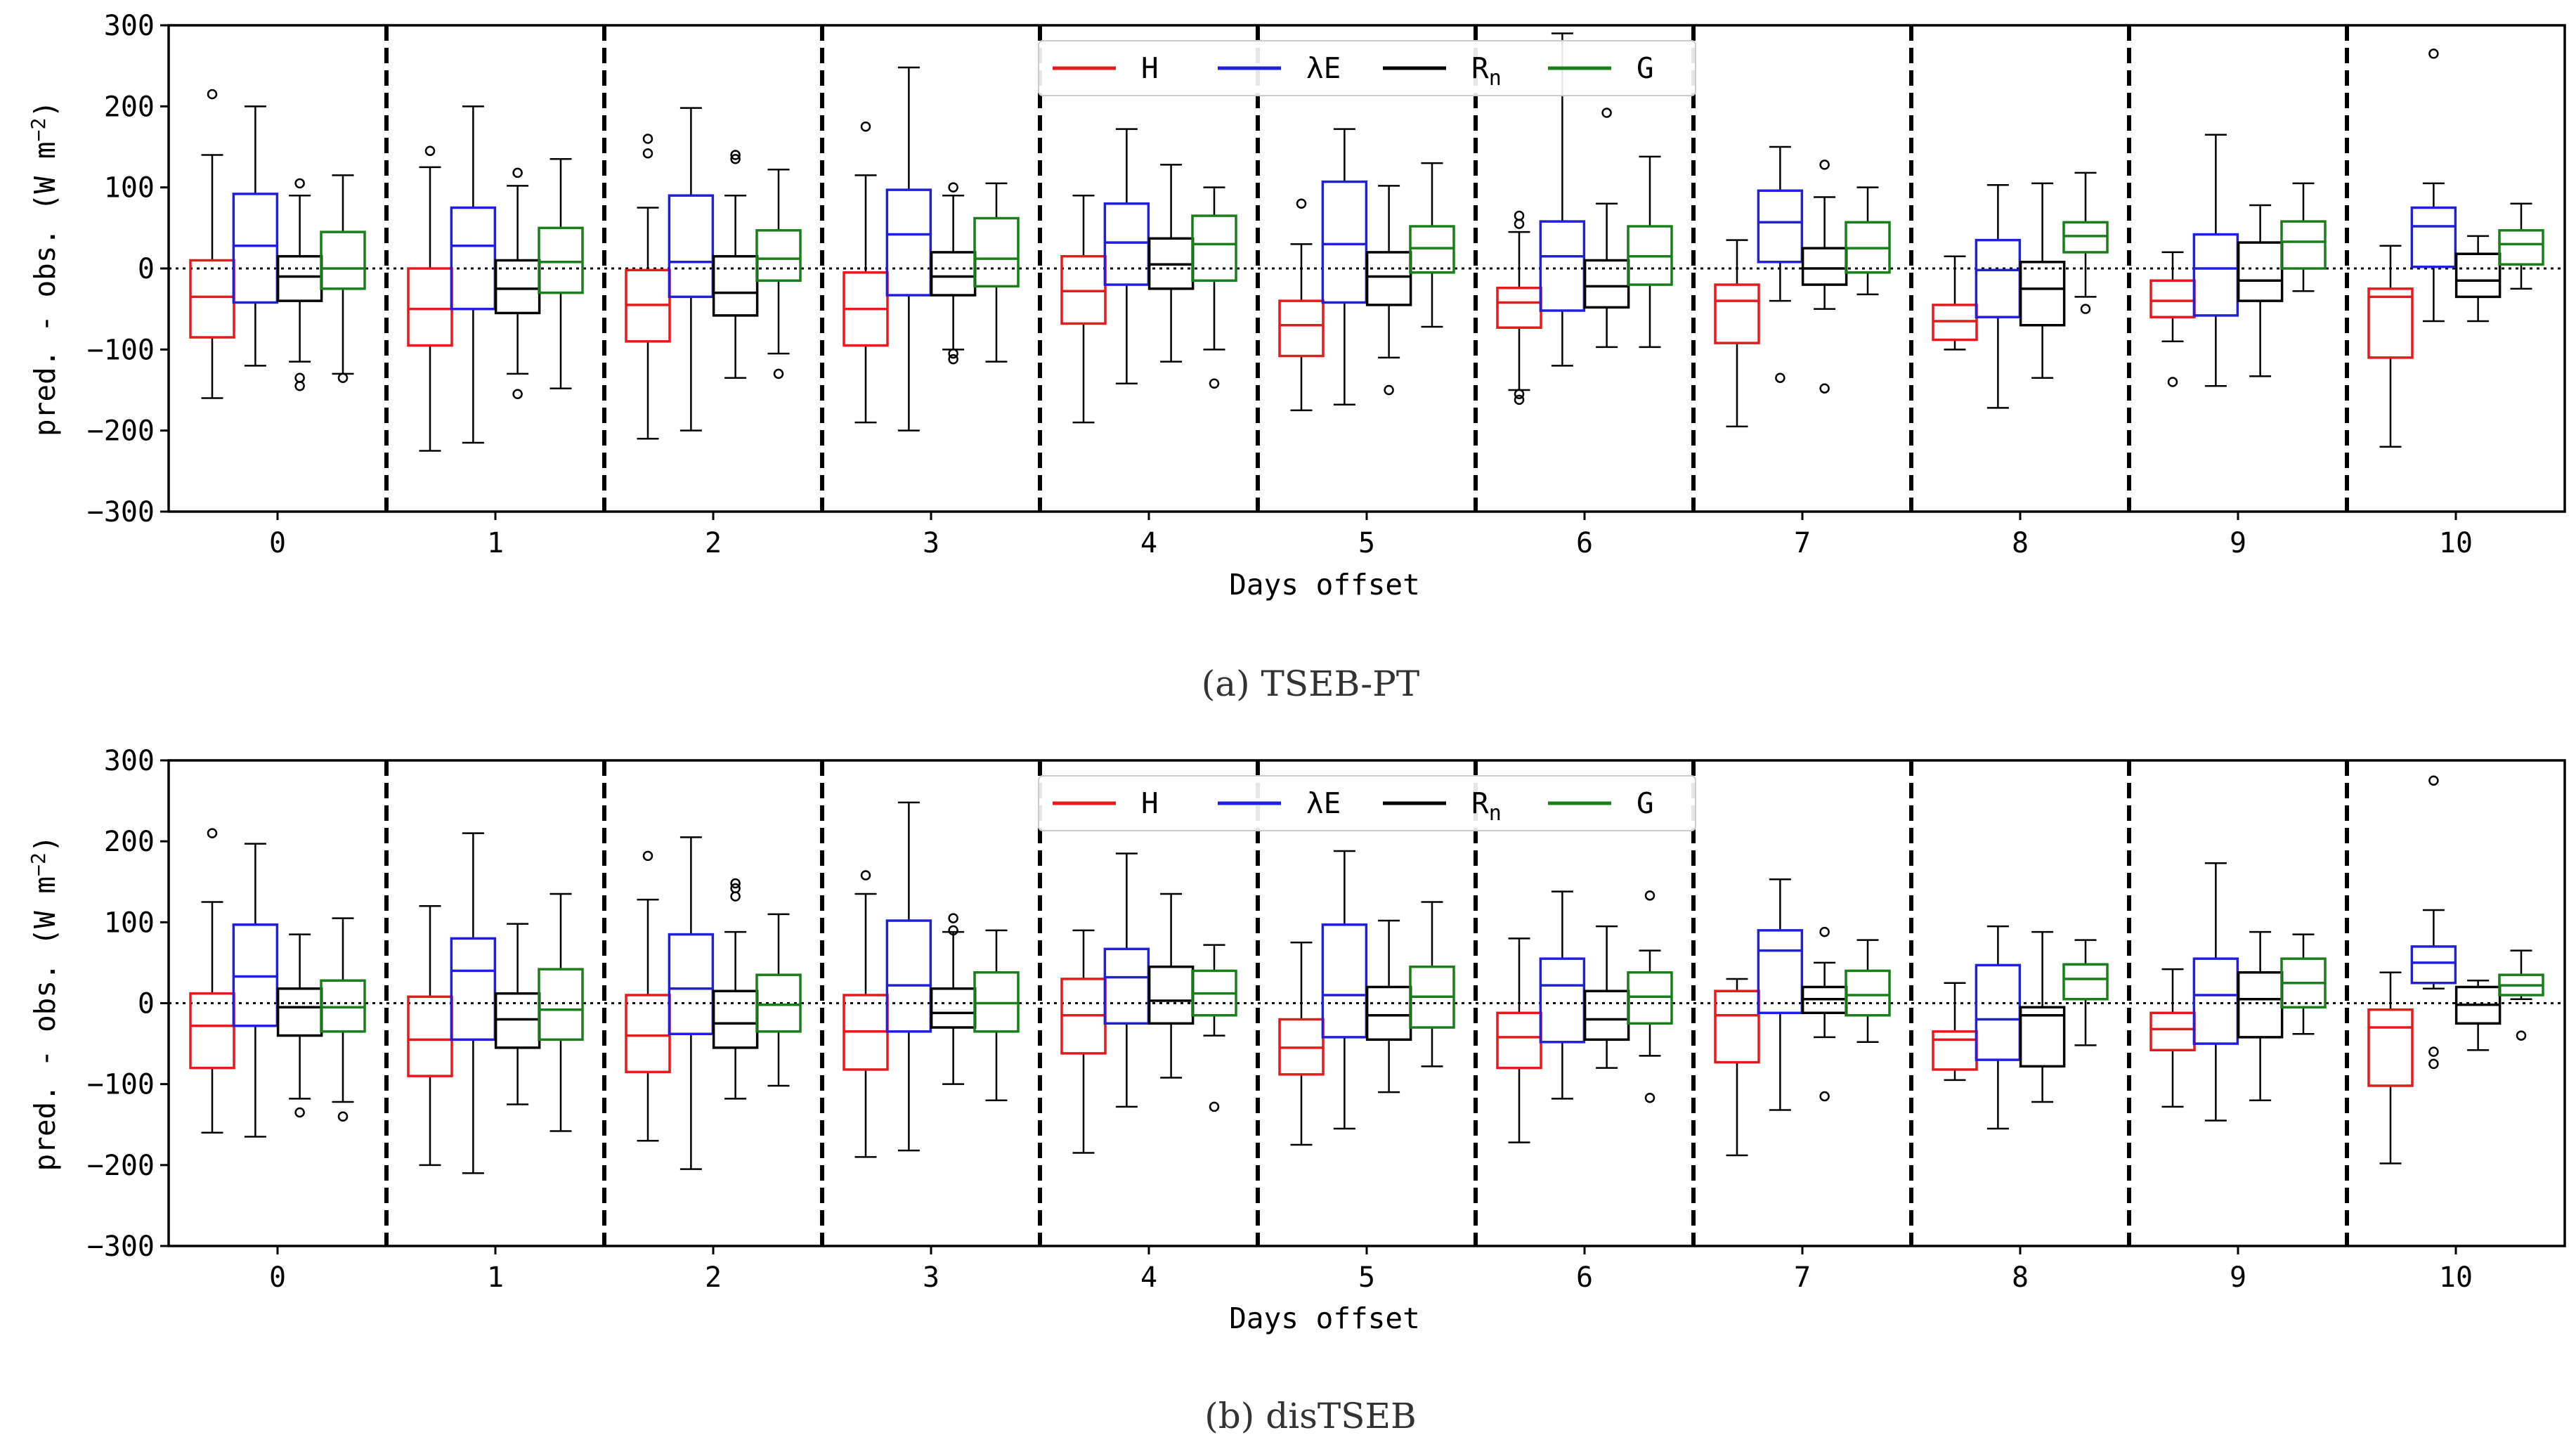  Describe the element at coordinates (713, 543) in the screenshot. I see `x-tick-label: 2` at that location.